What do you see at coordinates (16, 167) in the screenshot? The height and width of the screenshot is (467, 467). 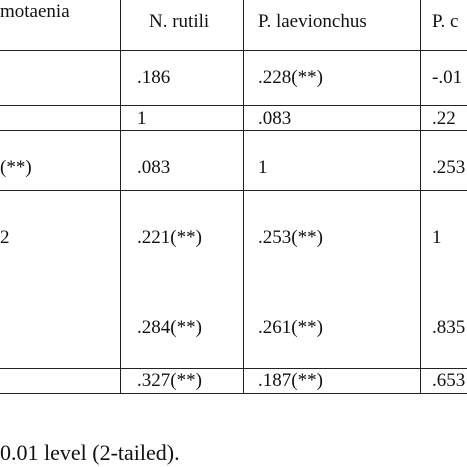 I see `table-cell: (**)` at bounding box center [16, 167].